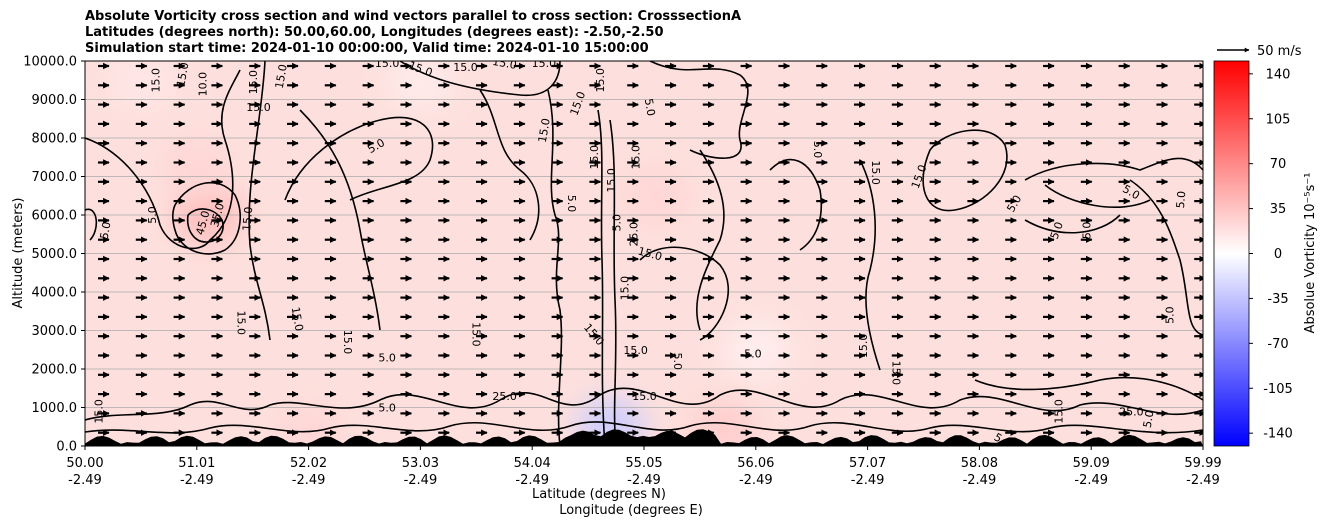 The width and height of the screenshot is (1332, 526). Describe the element at coordinates (544, 63) in the screenshot. I see `contour-label-10: 15.0` at that location.